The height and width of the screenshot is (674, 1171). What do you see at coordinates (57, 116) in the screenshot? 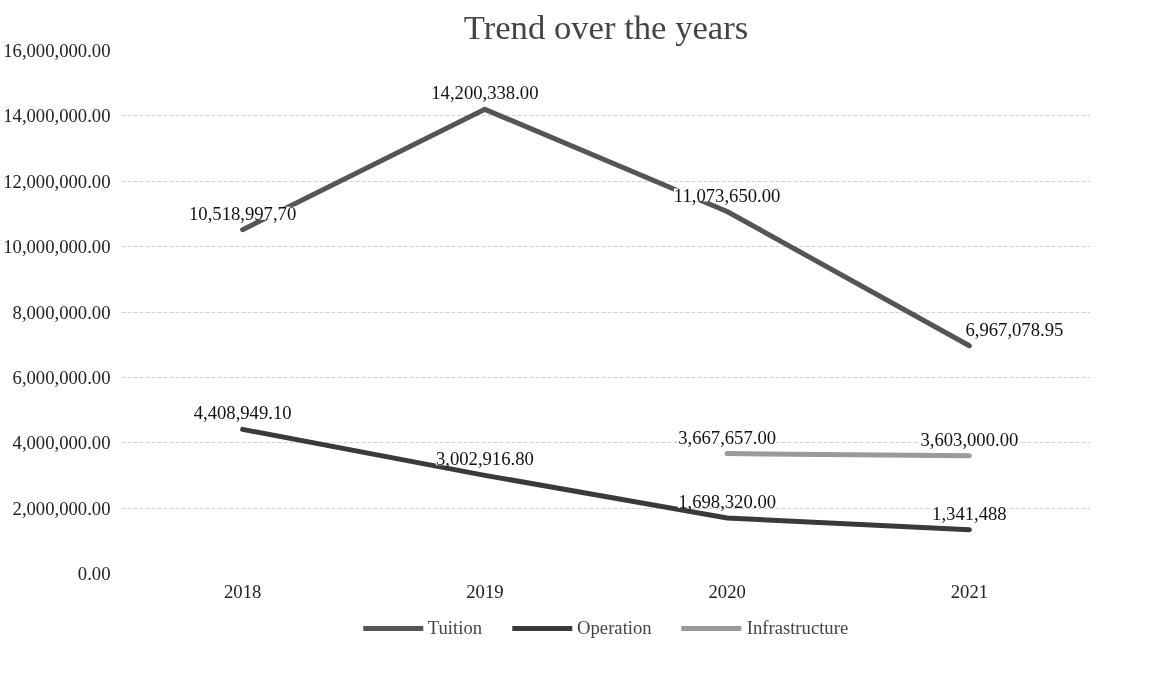
I see `y-tick-label: 14,000,000.00` at bounding box center [57, 116].